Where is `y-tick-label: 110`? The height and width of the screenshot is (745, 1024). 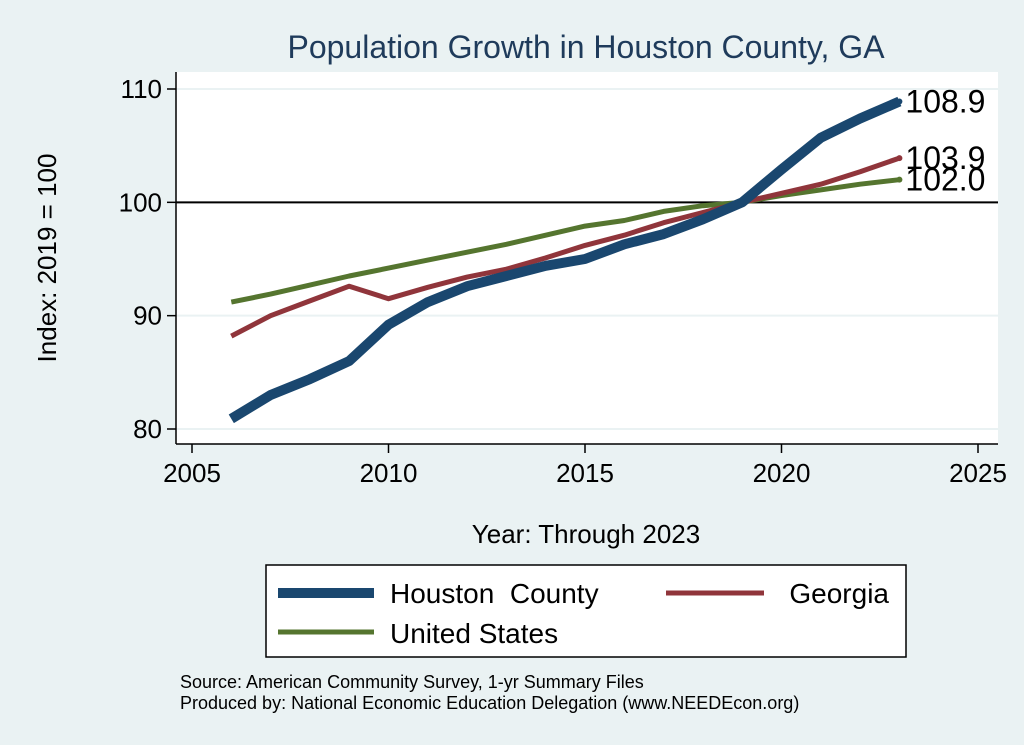
y-tick-label: 110 is located at coordinates (141, 89).